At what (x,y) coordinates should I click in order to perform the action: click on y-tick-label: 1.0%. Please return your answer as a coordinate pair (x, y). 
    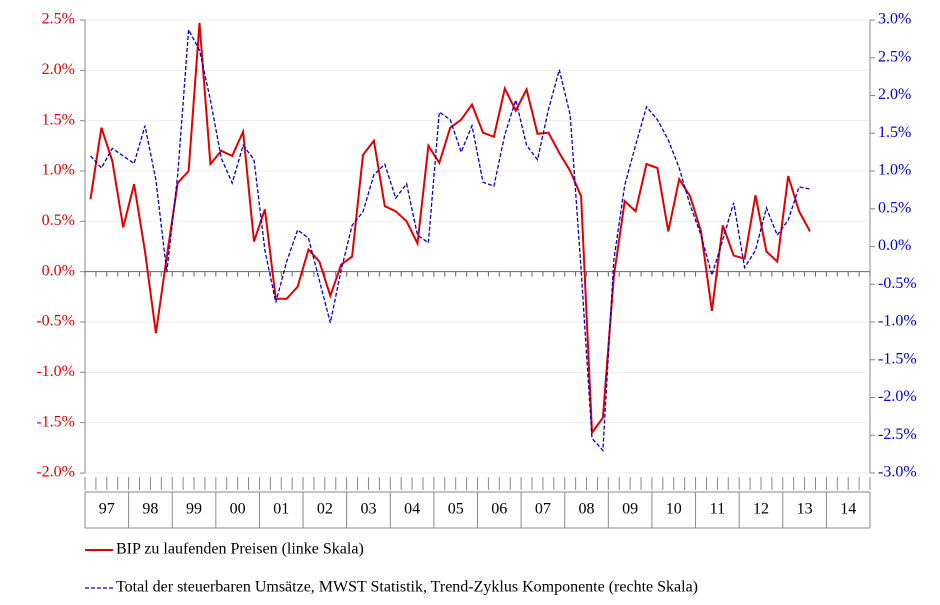
    Looking at the image, I should click on (58, 170).